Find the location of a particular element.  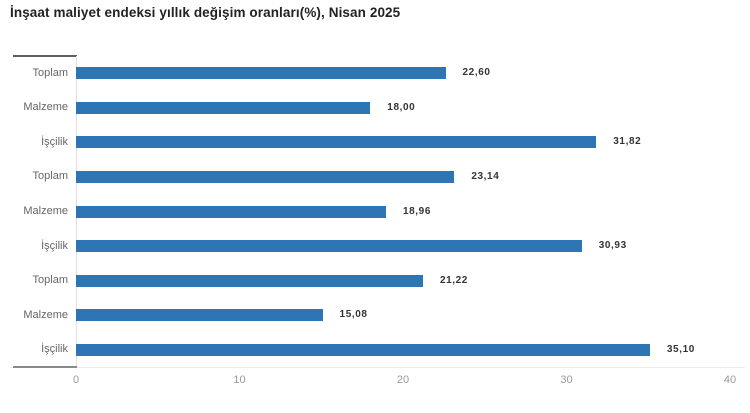

value-label: 23,14 is located at coordinates (485, 176).